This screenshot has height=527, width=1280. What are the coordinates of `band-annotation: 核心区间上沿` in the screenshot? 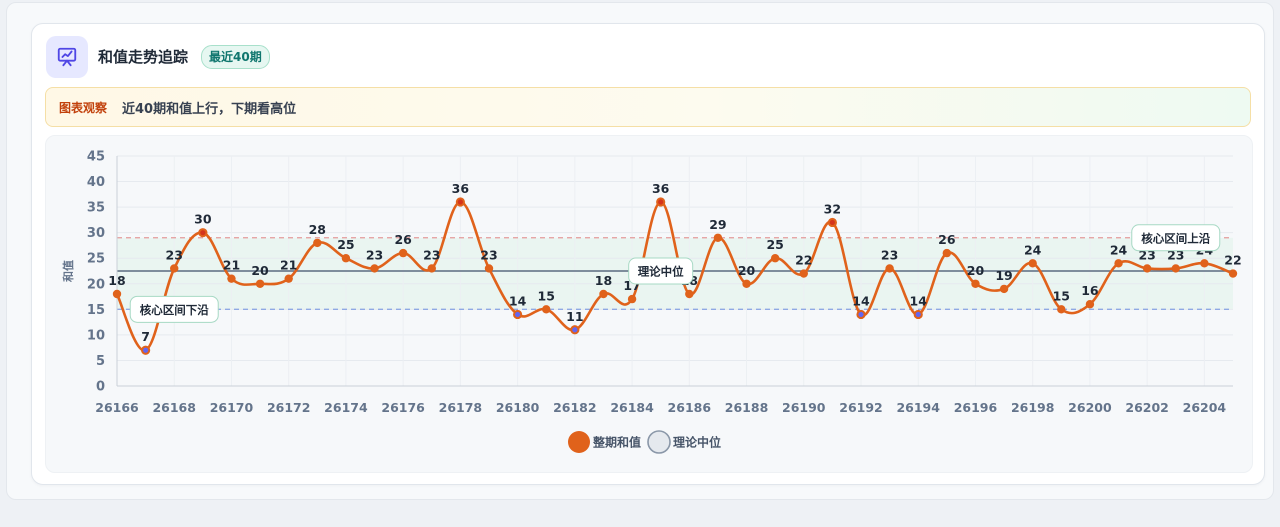 It's located at (1176, 238).